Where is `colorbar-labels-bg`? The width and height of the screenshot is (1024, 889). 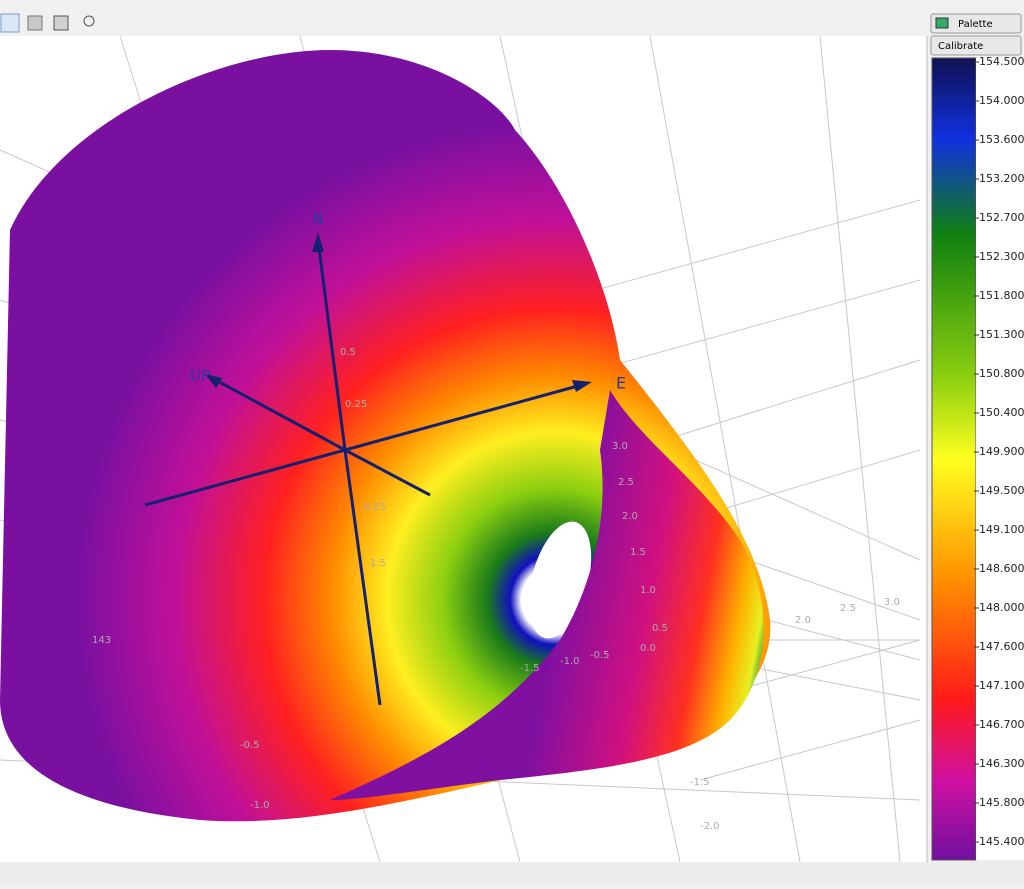 colorbar-labels-bg is located at coordinates (1000, 459).